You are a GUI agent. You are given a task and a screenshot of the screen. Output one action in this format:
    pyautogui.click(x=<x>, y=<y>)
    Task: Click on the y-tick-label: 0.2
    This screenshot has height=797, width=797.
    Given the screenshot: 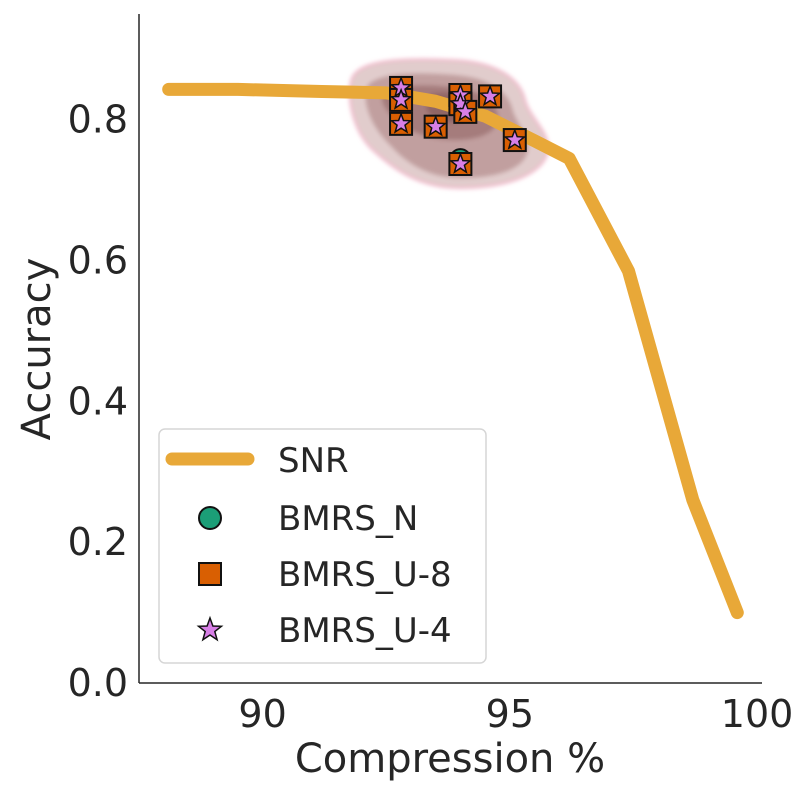 What is the action you would take?
    pyautogui.click(x=98, y=542)
    